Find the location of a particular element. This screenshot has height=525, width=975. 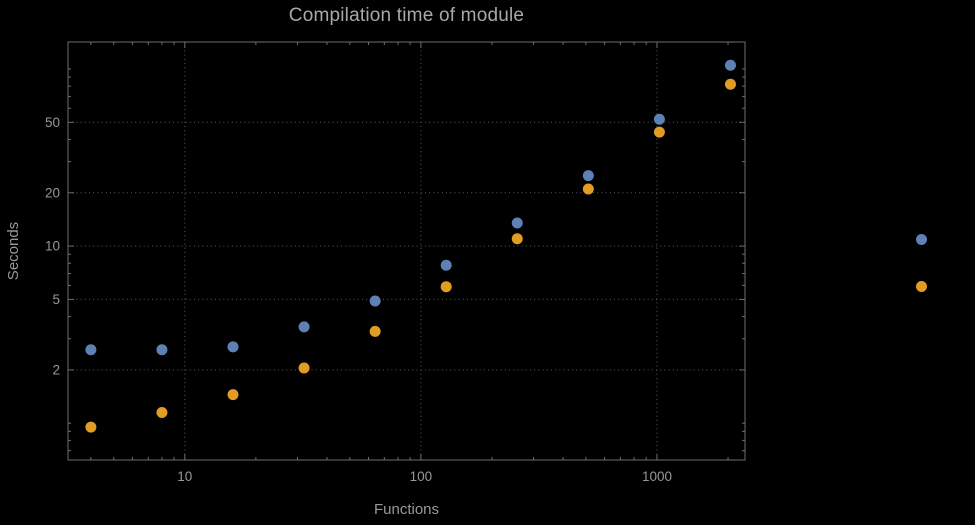

x-axis-label: Functions is located at coordinates (406, 509).